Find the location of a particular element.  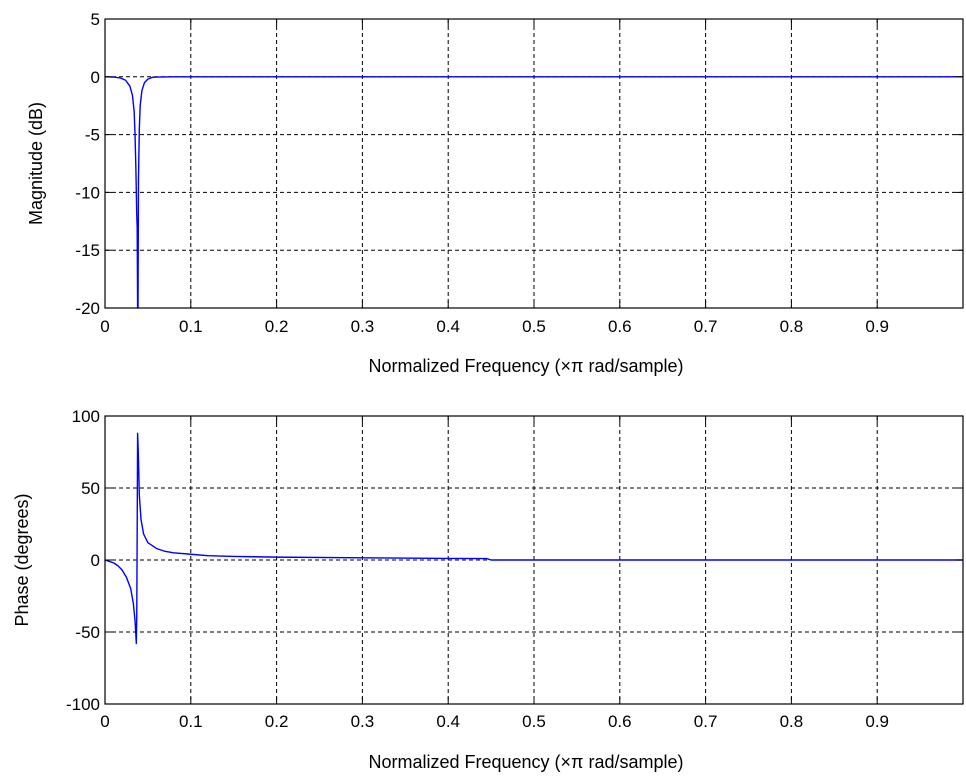

plot0-xtick-label: 0.1 is located at coordinates (191, 326).